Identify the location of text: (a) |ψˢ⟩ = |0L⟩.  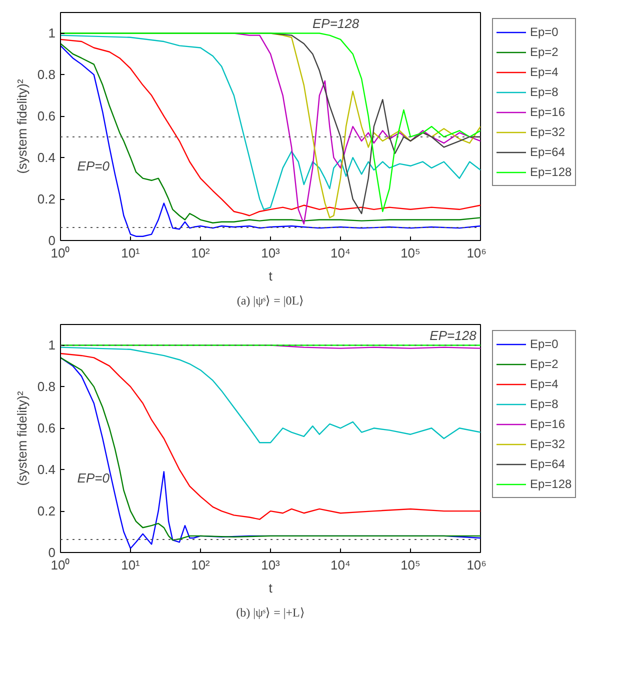
(270, 301).